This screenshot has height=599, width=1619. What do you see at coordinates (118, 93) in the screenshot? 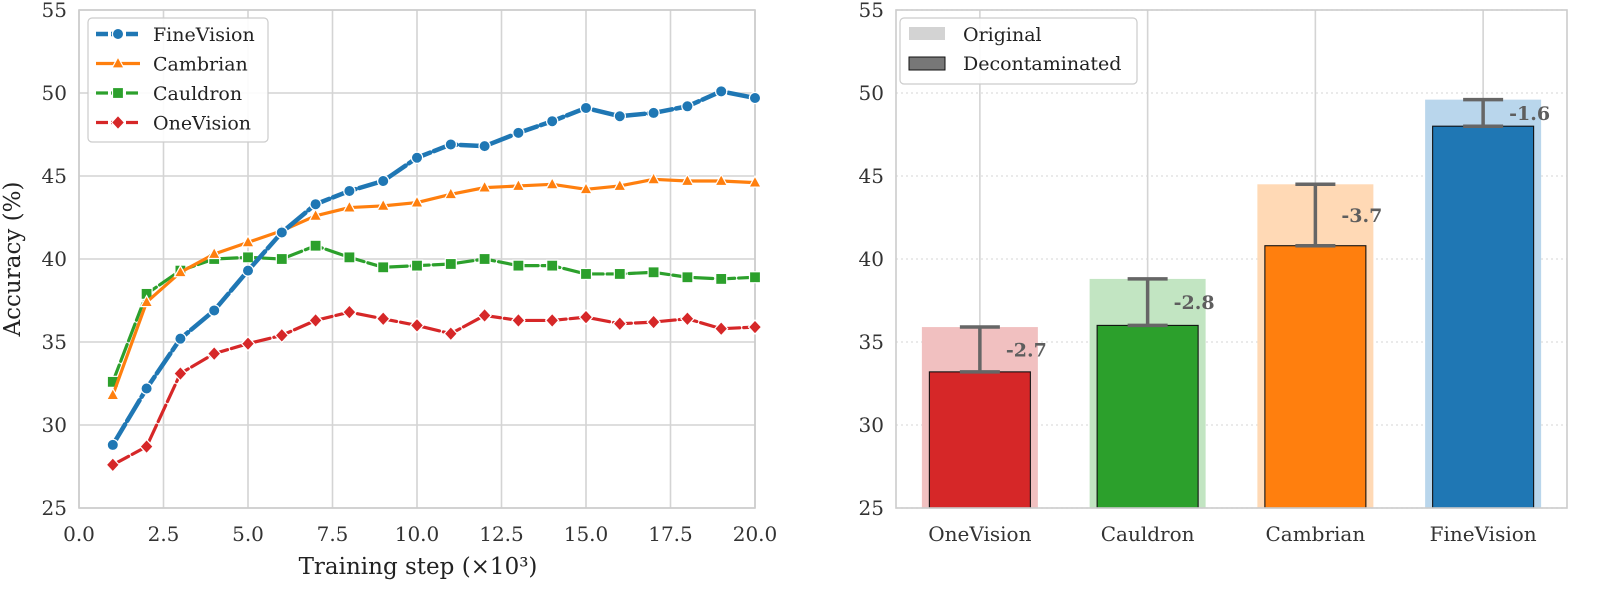
I see `legend-marker-cauldron` at bounding box center [118, 93].